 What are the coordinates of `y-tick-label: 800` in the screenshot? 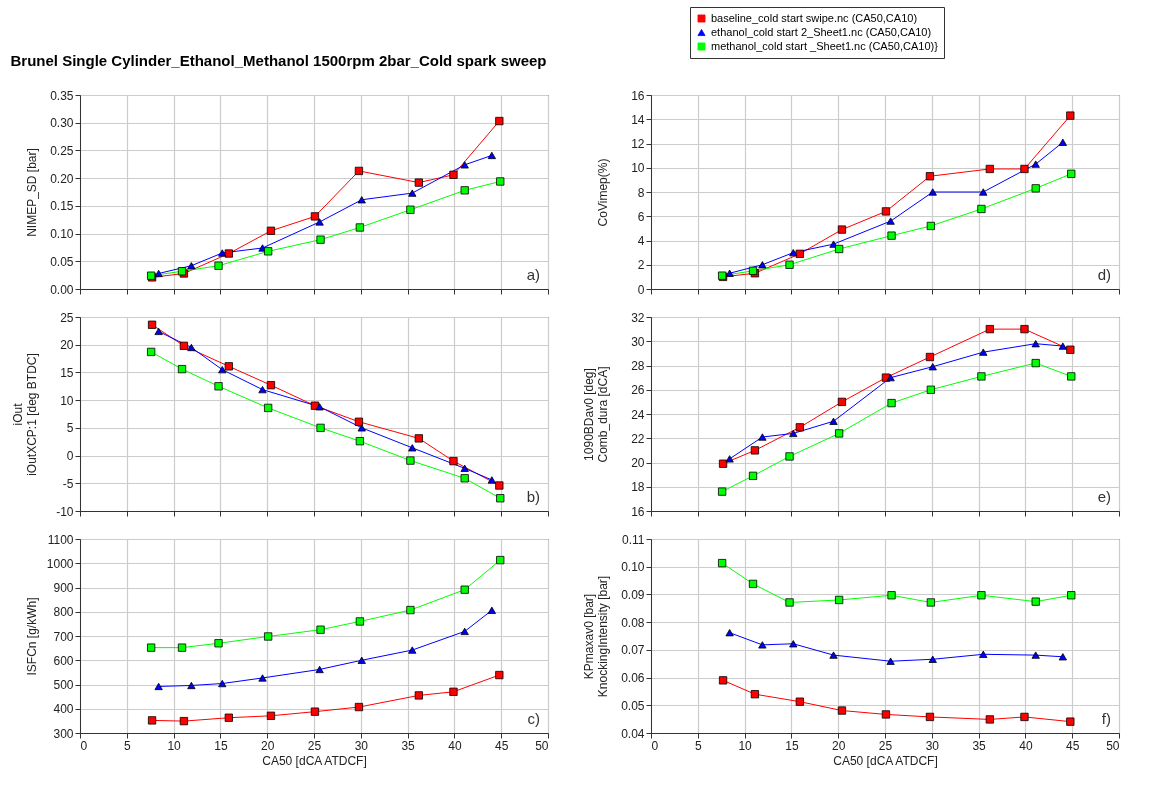 It's located at (63, 612).